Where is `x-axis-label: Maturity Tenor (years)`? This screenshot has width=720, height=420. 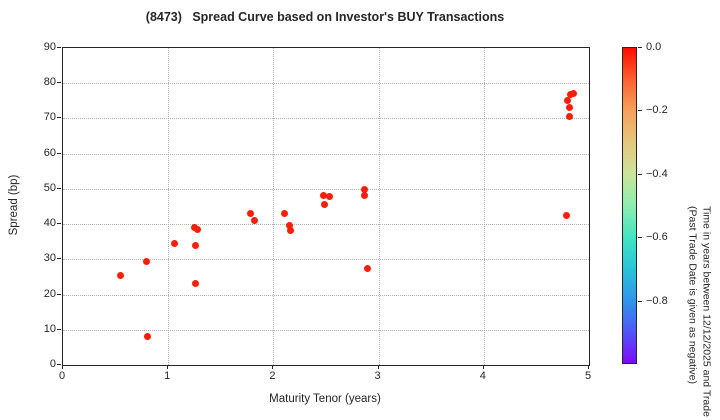
x-axis-label: Maturity Tenor (years) is located at coordinates (325, 399).